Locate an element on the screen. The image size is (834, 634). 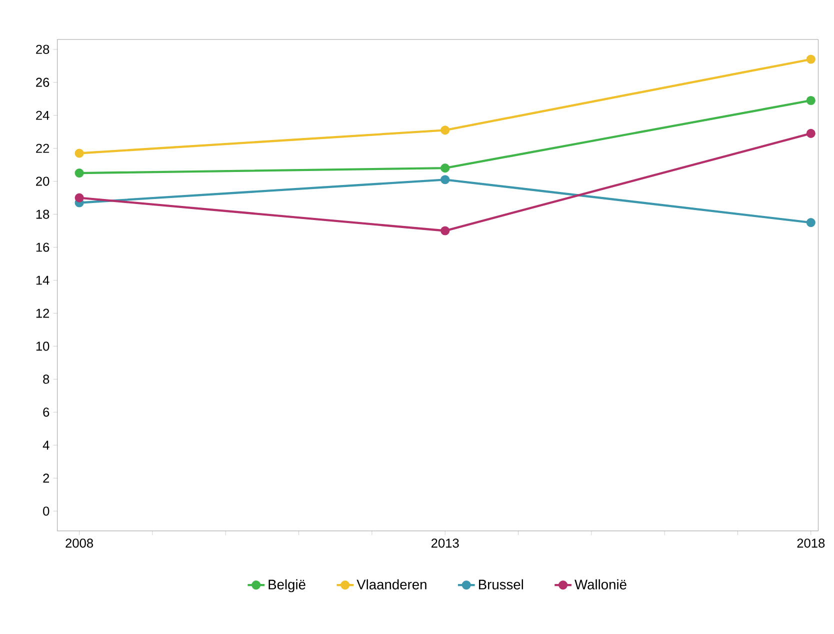
legend-label: België is located at coordinates (287, 586).